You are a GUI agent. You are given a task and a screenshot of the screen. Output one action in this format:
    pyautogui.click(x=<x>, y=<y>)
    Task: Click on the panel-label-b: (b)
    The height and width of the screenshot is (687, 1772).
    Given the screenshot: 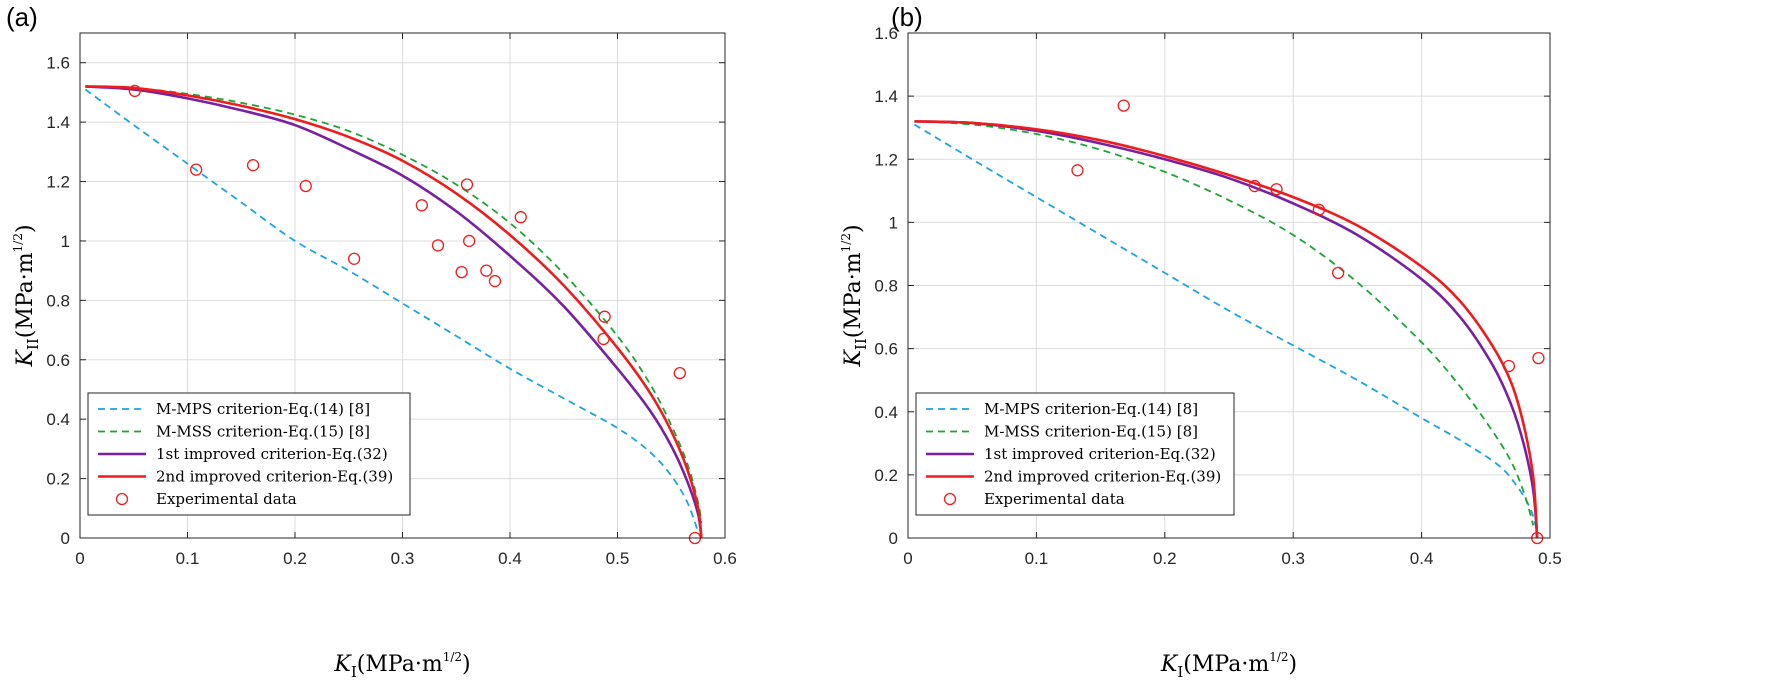 What is the action you would take?
    pyautogui.click(x=907, y=17)
    